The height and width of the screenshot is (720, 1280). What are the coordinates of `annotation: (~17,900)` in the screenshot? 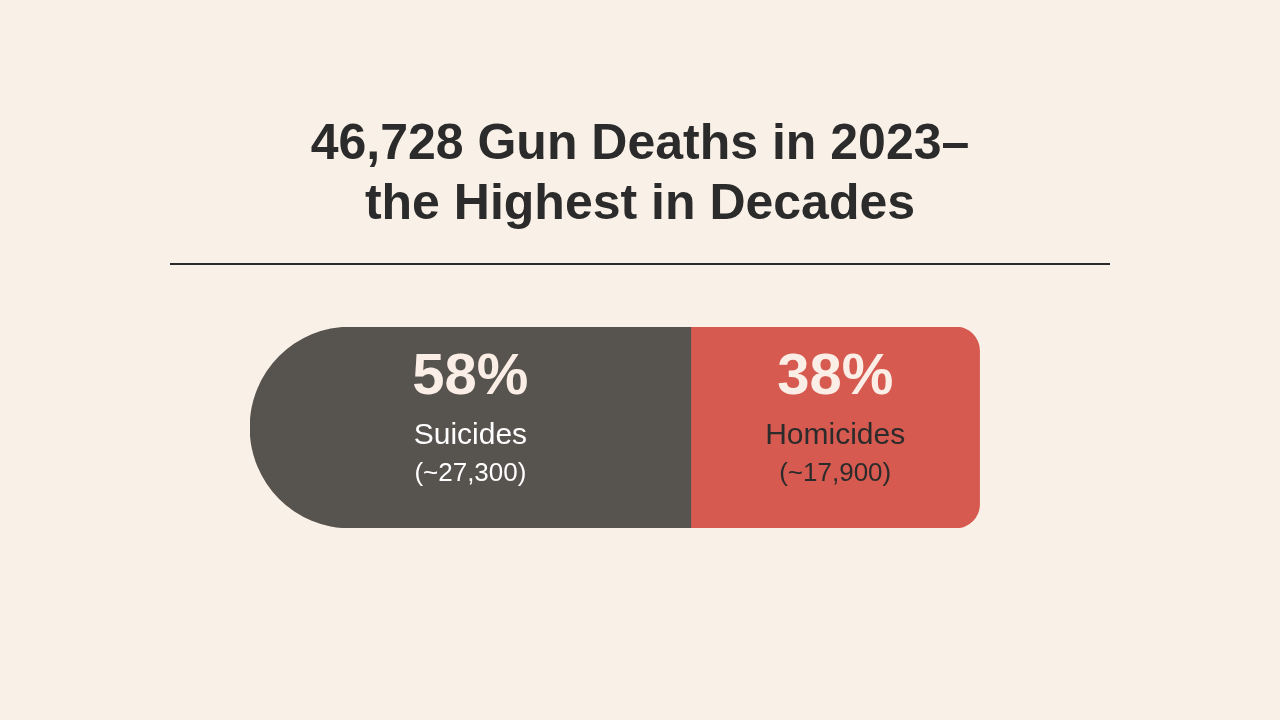 It's located at (835, 471).